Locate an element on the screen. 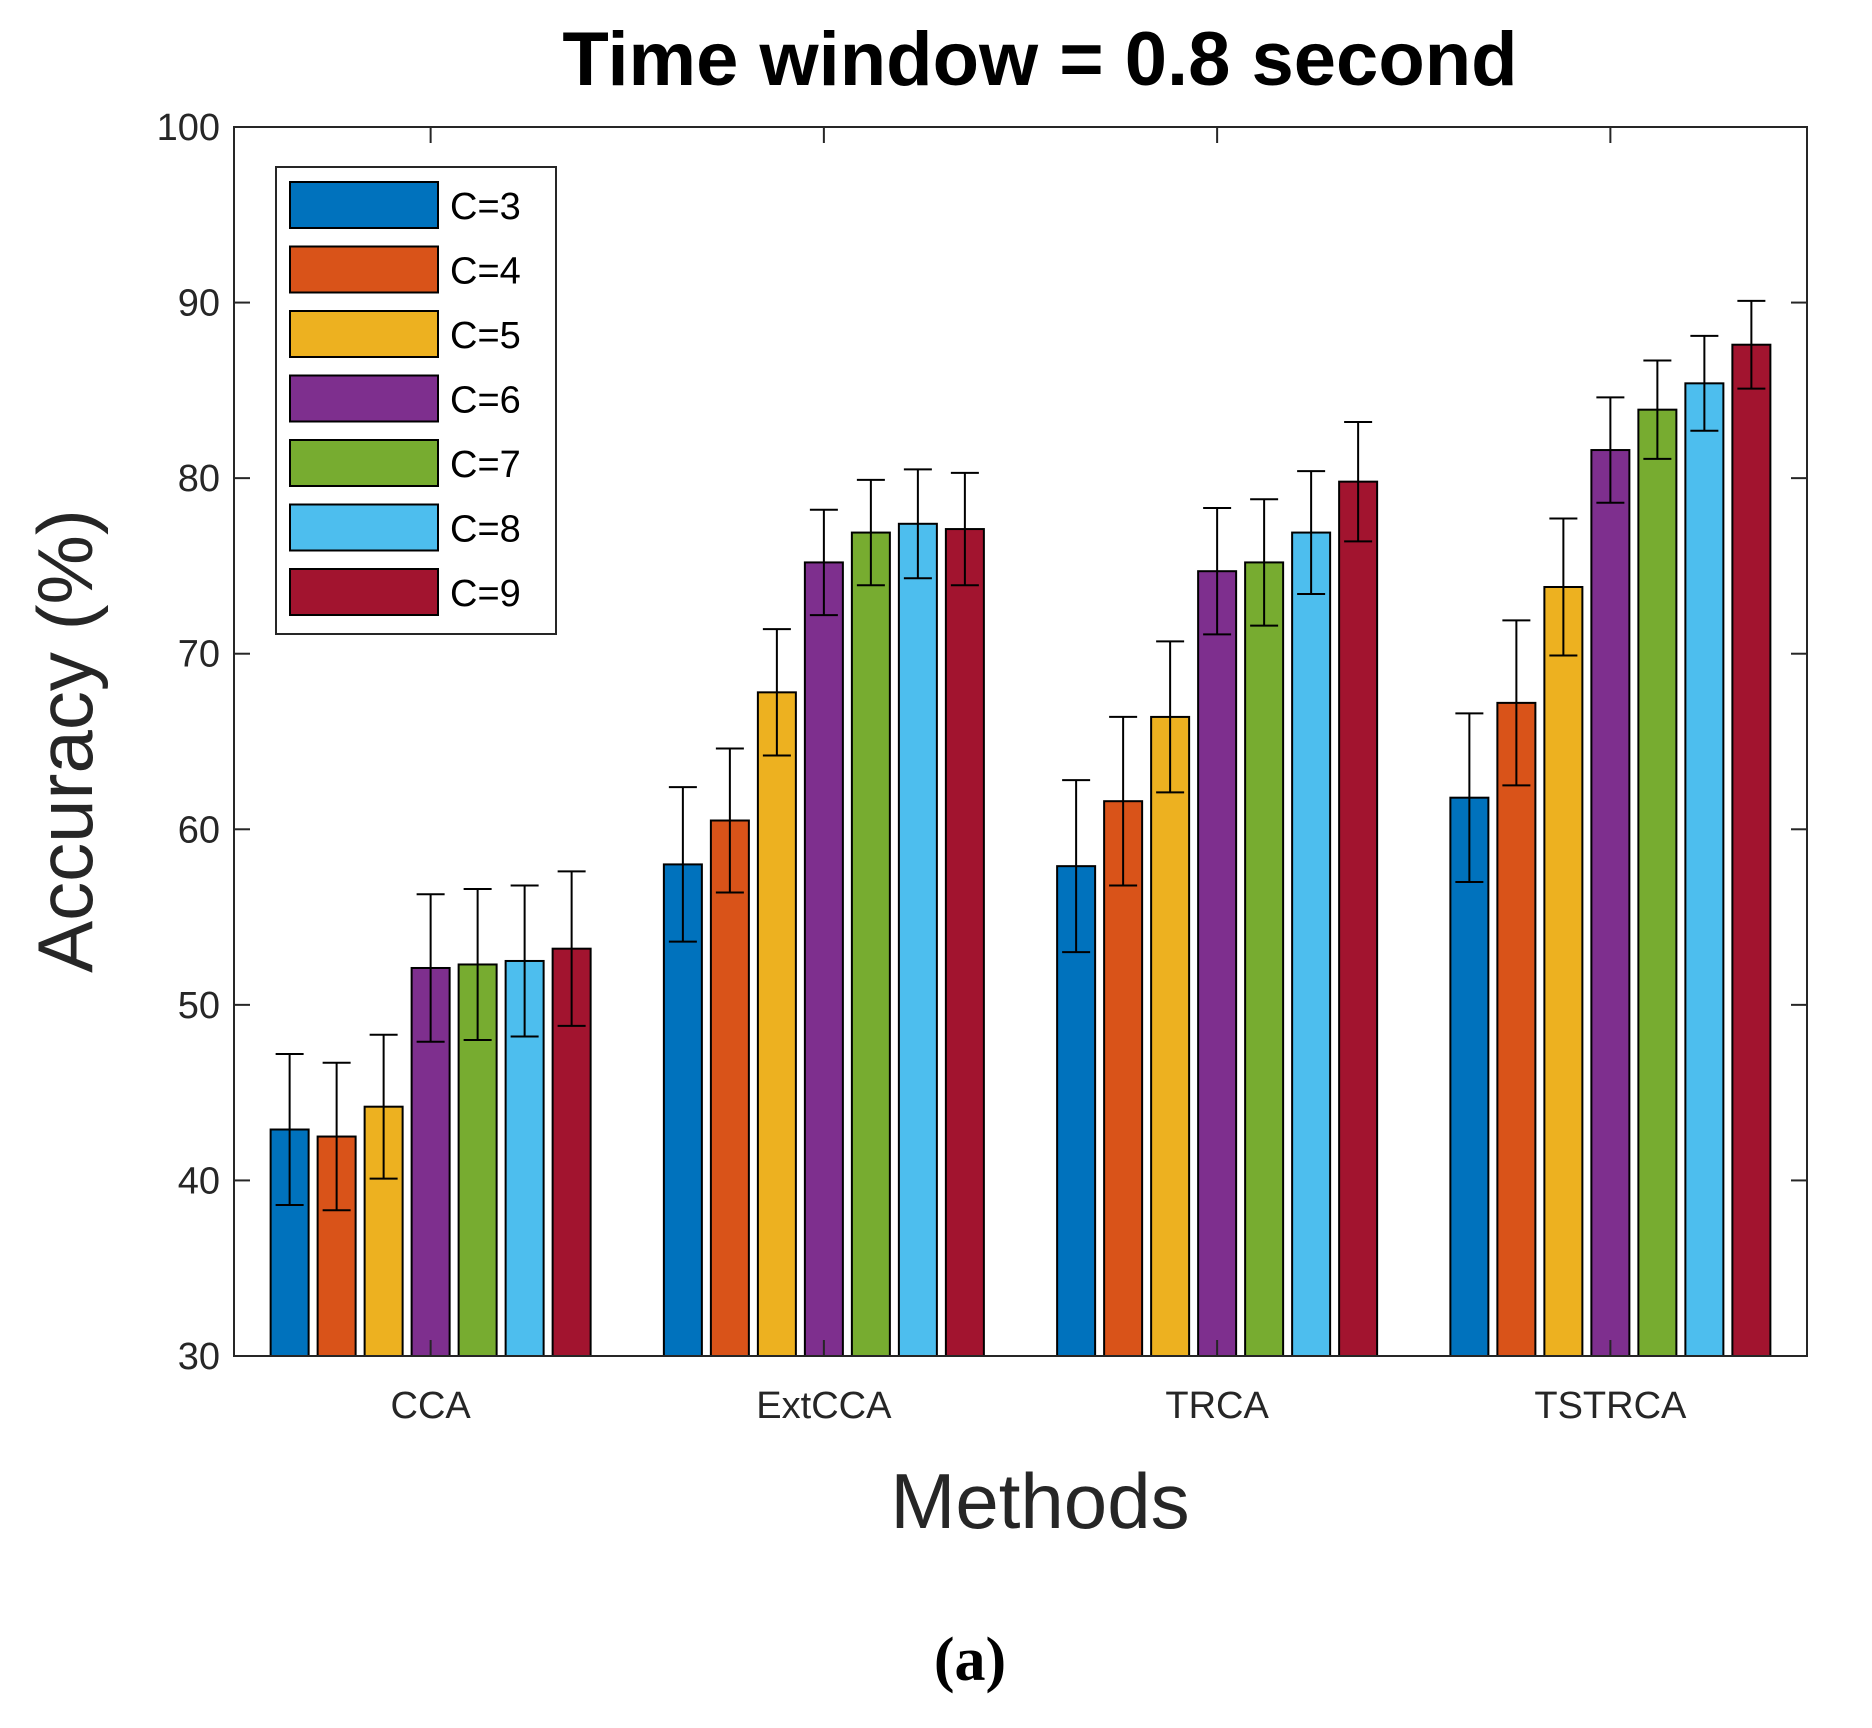  y-tick-label: 50 is located at coordinates (199, 1006).